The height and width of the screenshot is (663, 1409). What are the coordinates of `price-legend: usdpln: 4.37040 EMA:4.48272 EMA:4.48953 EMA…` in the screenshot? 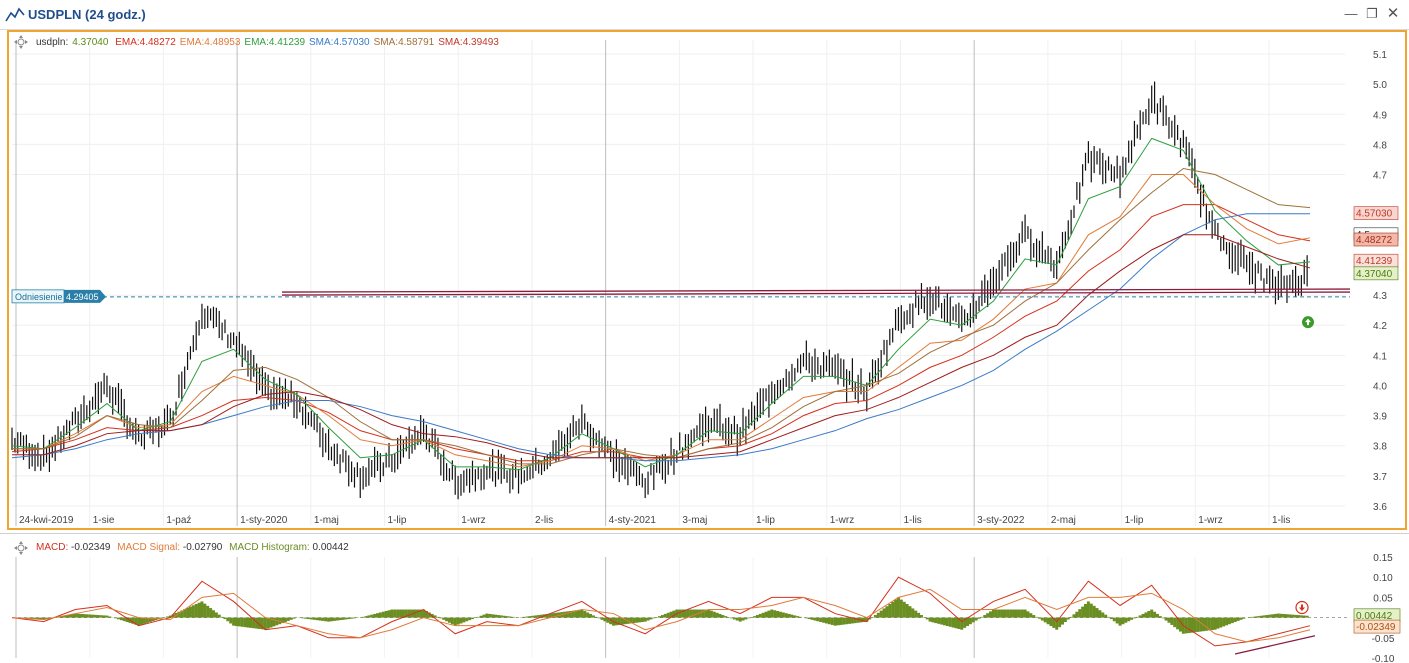 It's located at (271, 42).